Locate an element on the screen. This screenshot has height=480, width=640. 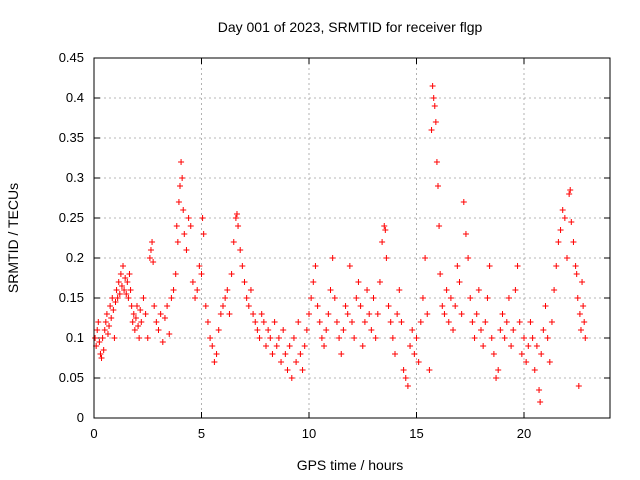
y-tick-label: 0.45 is located at coordinates (71, 57).